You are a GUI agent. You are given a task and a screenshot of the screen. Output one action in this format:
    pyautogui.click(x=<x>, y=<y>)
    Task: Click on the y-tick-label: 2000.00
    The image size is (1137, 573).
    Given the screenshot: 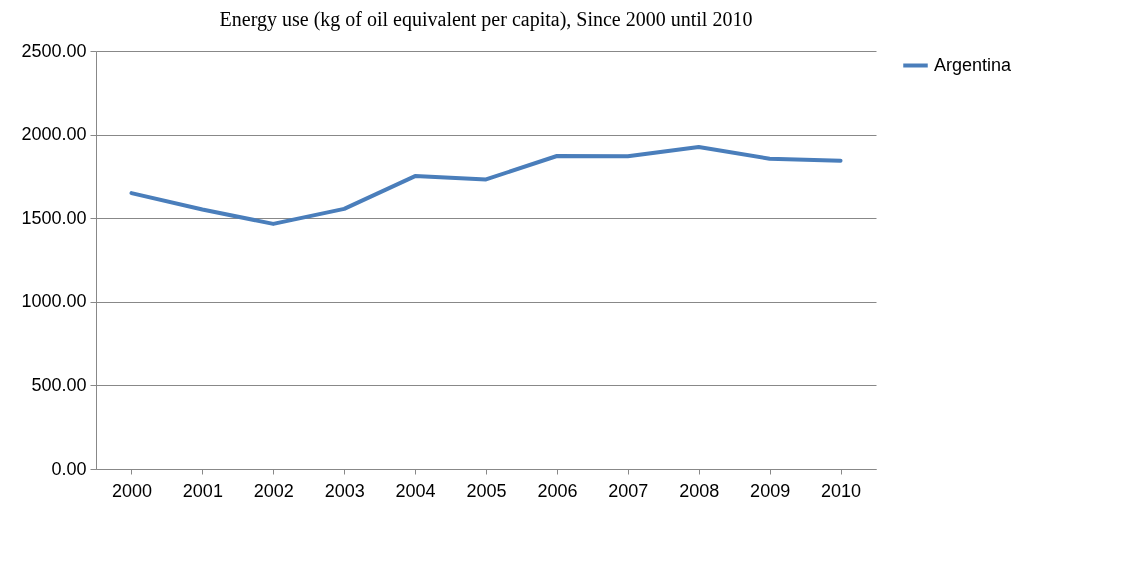 What is the action you would take?
    pyautogui.click(x=54, y=134)
    